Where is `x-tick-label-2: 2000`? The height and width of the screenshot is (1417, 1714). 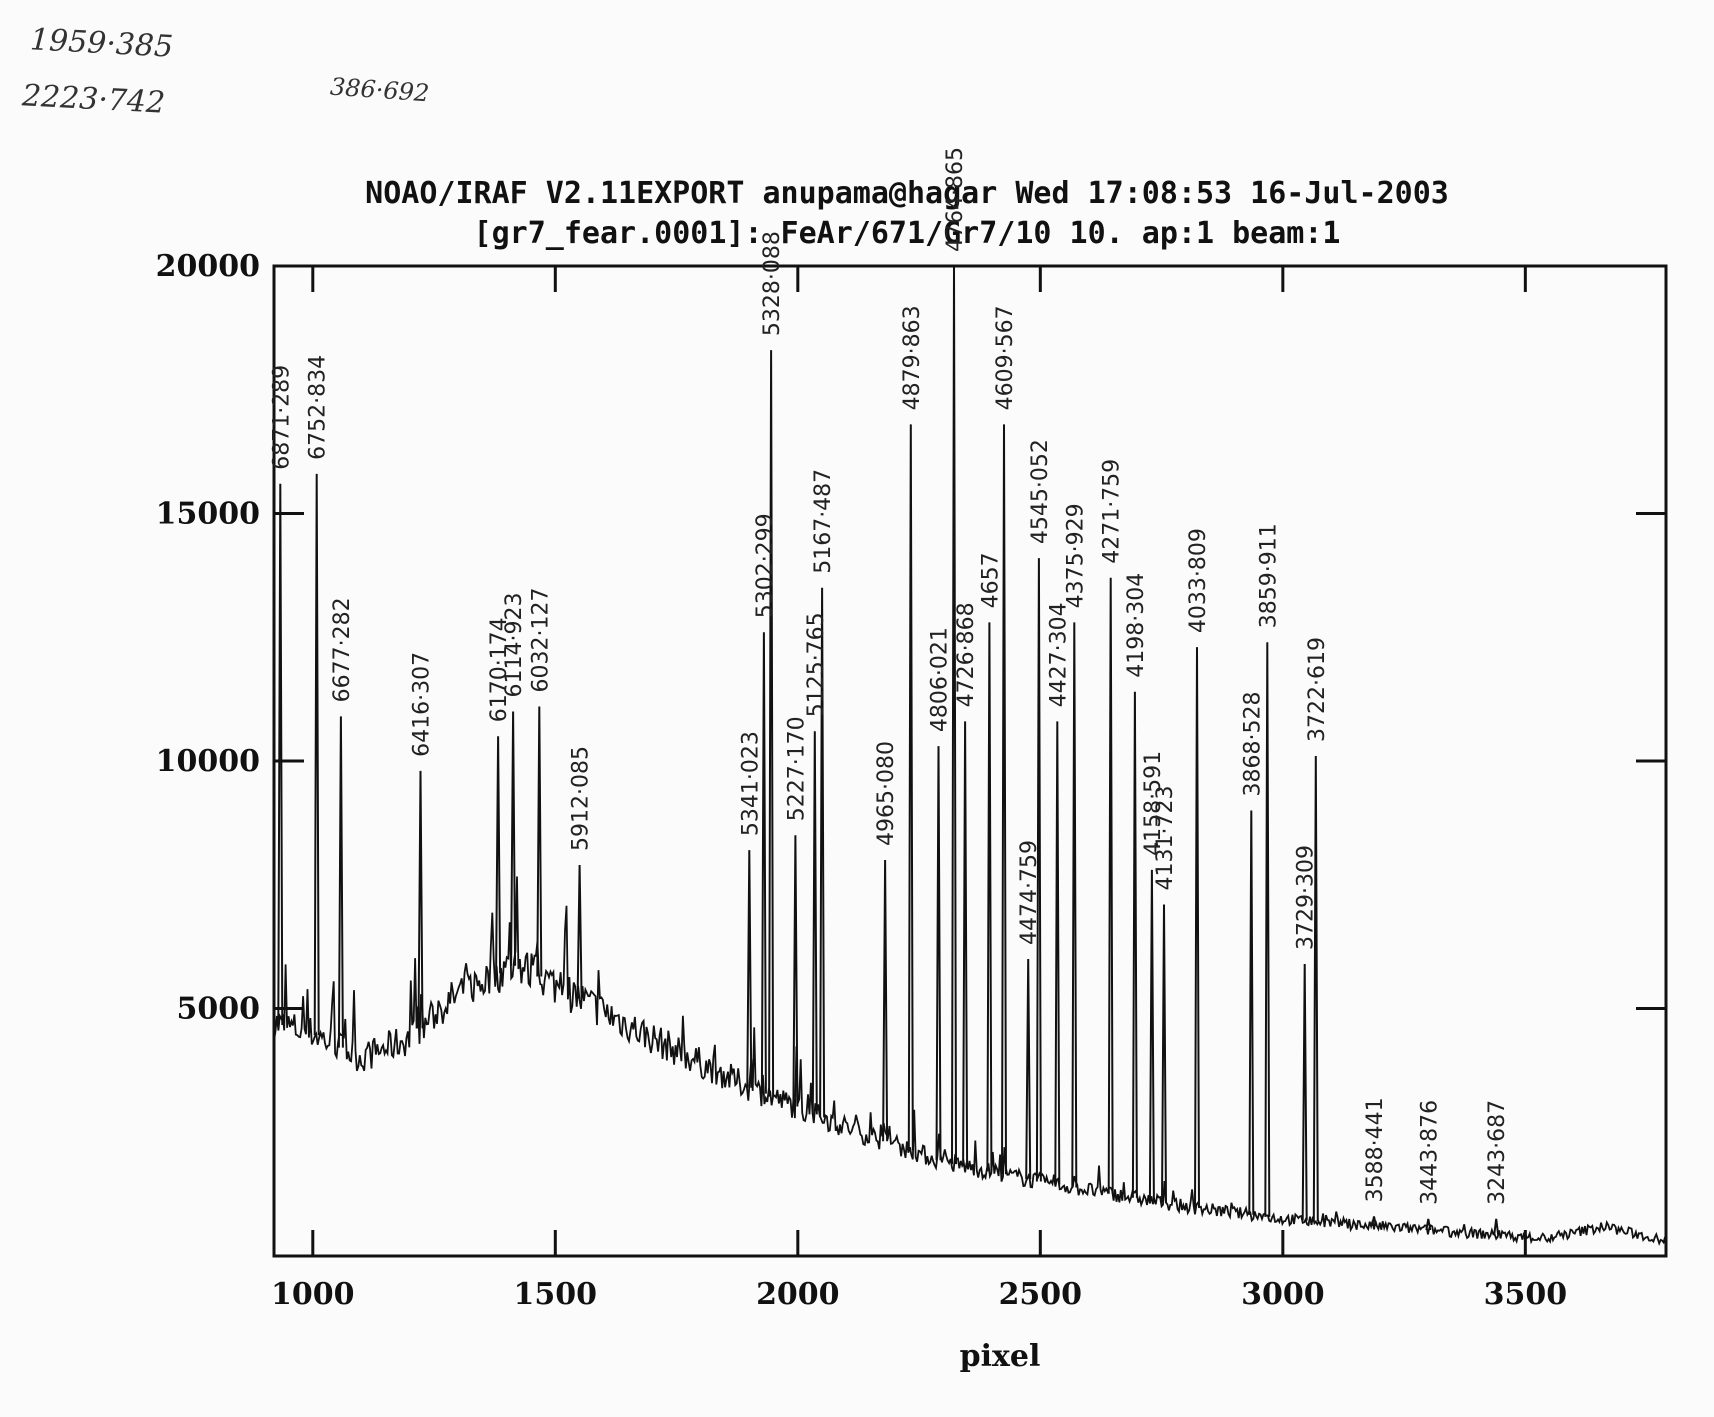
x-tick-label-2: 2000 is located at coordinates (798, 1294).